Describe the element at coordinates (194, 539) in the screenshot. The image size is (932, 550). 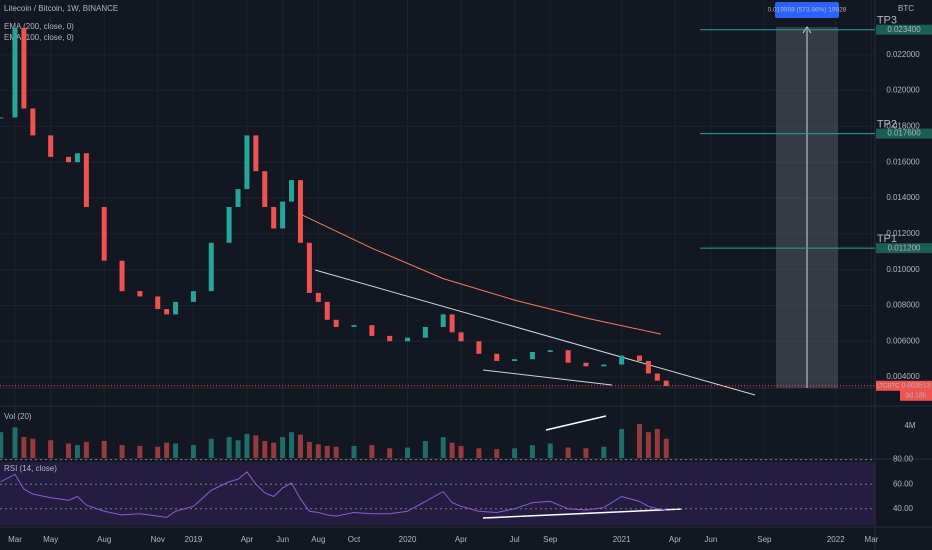
I see `x-tick-label: 2019` at that location.